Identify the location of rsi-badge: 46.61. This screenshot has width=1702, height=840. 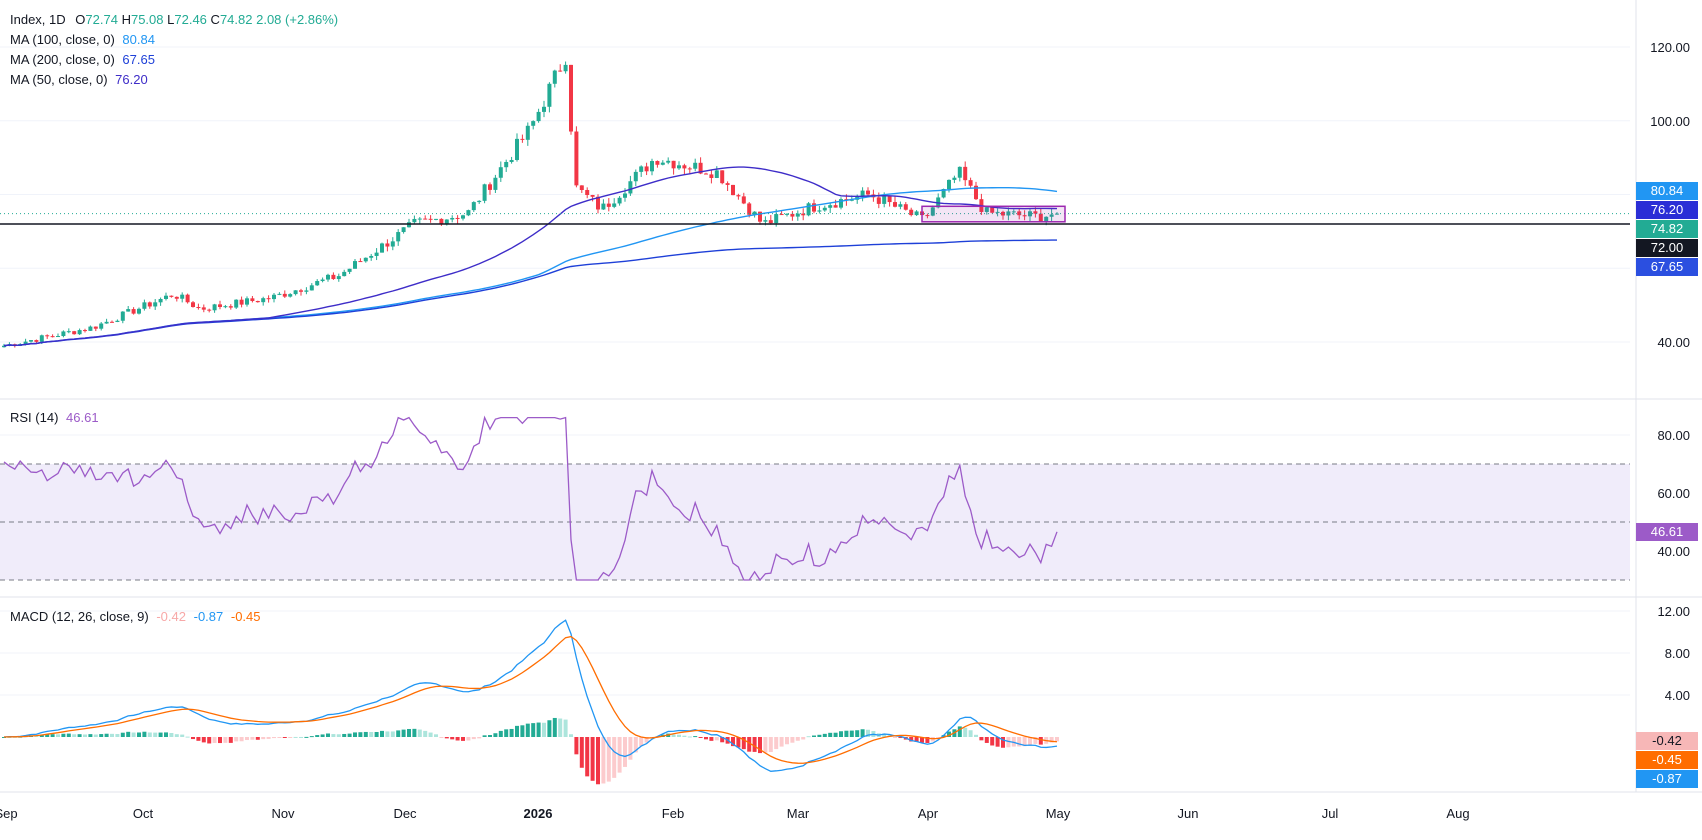
(1667, 531).